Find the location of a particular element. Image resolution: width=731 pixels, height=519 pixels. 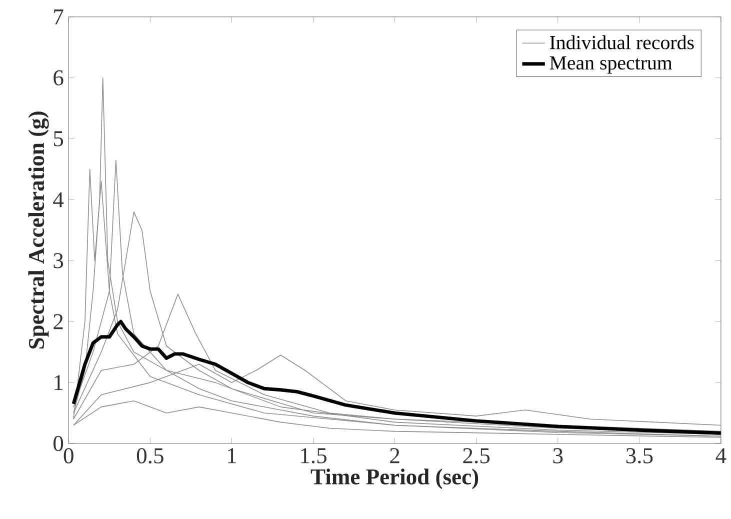

y-tick-label: 4 is located at coordinates (58, 200).